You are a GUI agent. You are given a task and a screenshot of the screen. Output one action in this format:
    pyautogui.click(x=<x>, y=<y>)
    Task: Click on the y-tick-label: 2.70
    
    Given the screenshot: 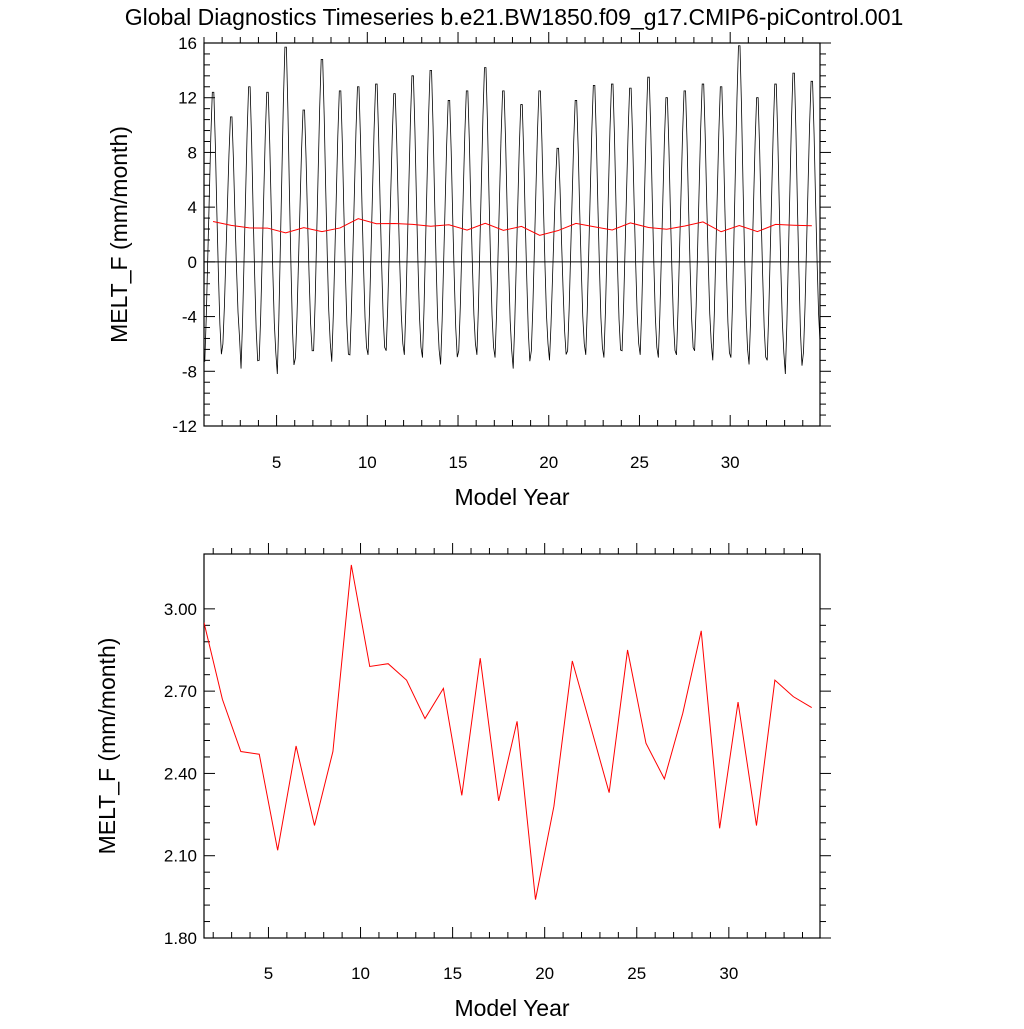 What is the action you would take?
    pyautogui.click(x=180, y=691)
    